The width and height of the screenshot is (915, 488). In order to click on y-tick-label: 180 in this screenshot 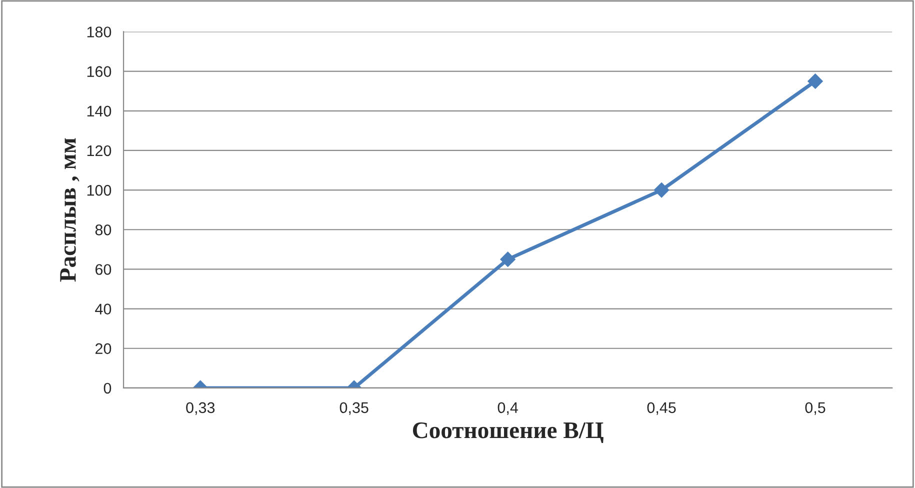, I will do `click(99, 32)`.